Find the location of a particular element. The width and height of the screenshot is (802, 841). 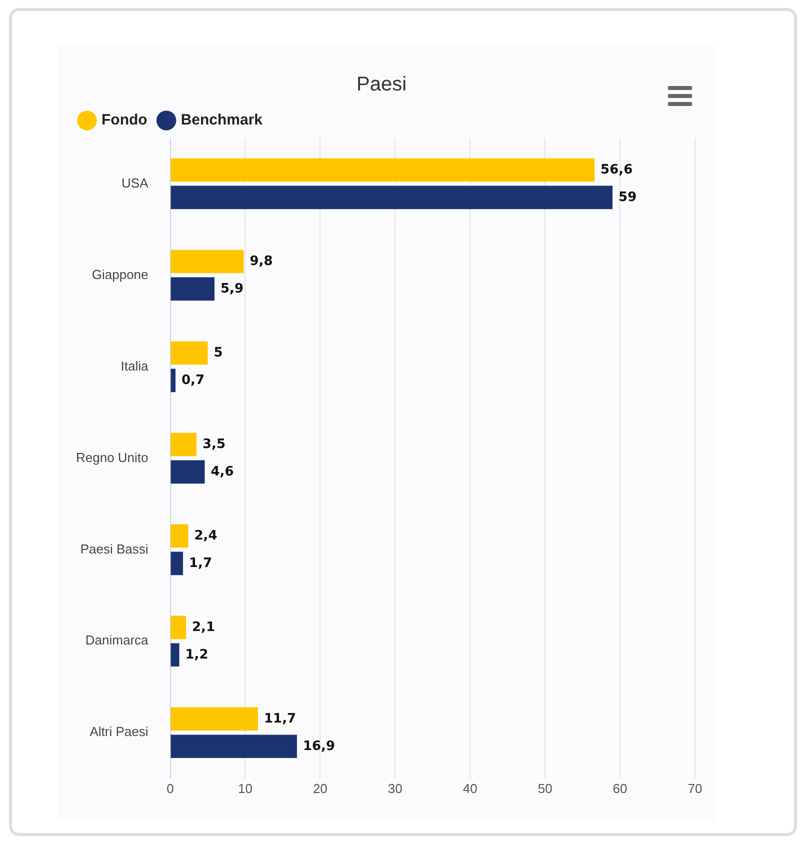

data-label: 56,6 is located at coordinates (616, 170).